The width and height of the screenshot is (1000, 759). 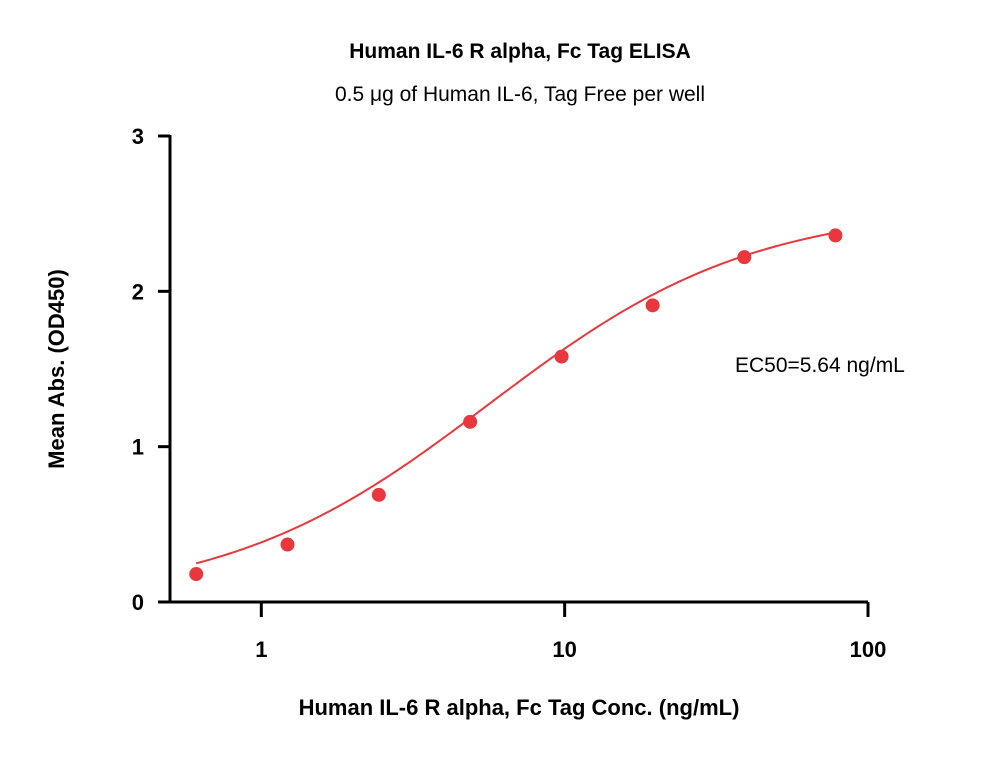 I want to click on y-tick-label: 1, so click(x=138, y=447).